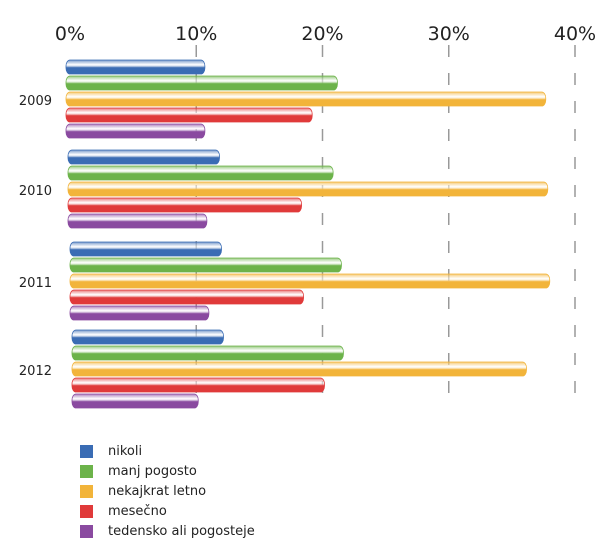  What do you see at coordinates (167, 451) in the screenshot?
I see `legend-item: nikoli` at bounding box center [167, 451].